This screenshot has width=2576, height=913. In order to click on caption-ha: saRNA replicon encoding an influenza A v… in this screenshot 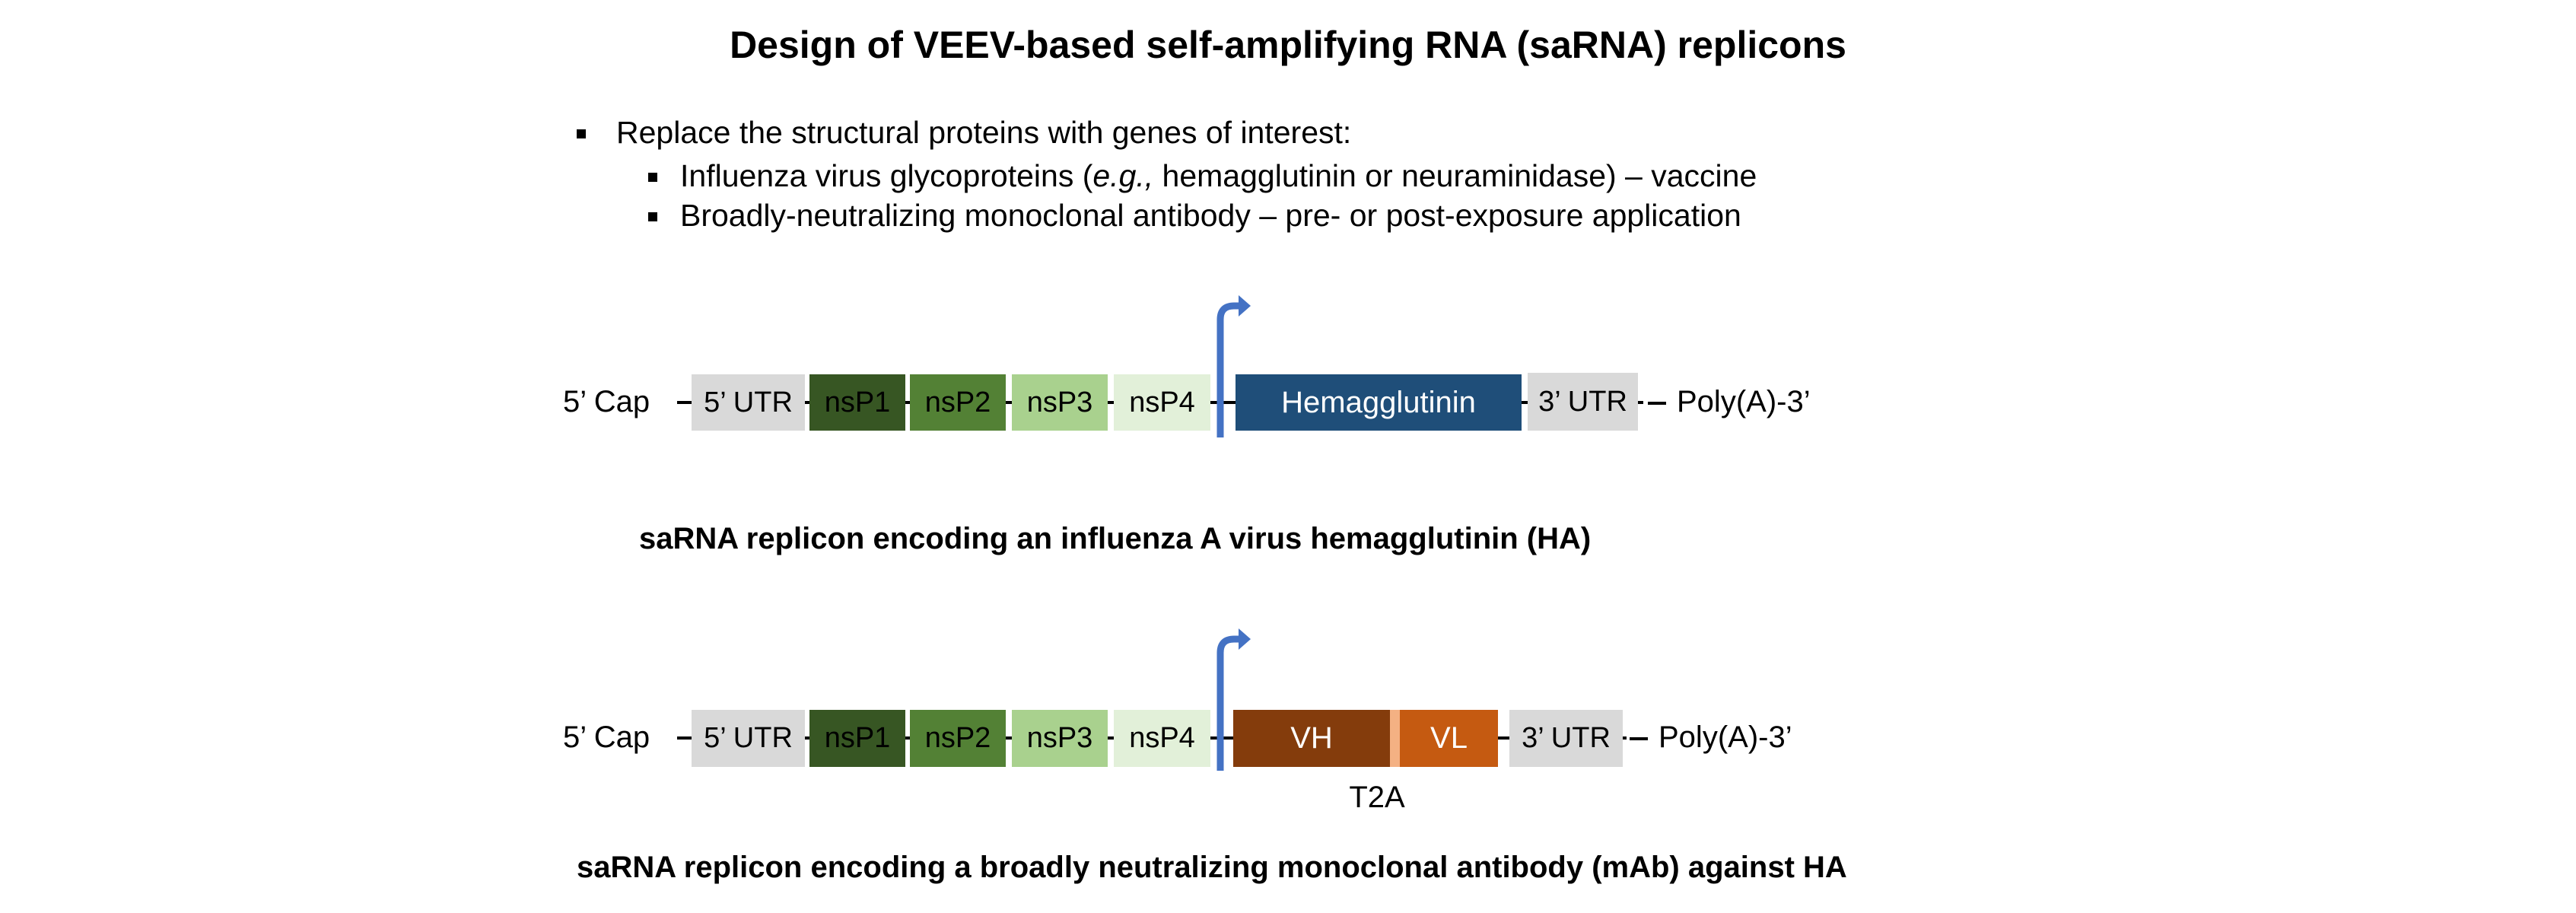, I will do `click(1115, 538)`.